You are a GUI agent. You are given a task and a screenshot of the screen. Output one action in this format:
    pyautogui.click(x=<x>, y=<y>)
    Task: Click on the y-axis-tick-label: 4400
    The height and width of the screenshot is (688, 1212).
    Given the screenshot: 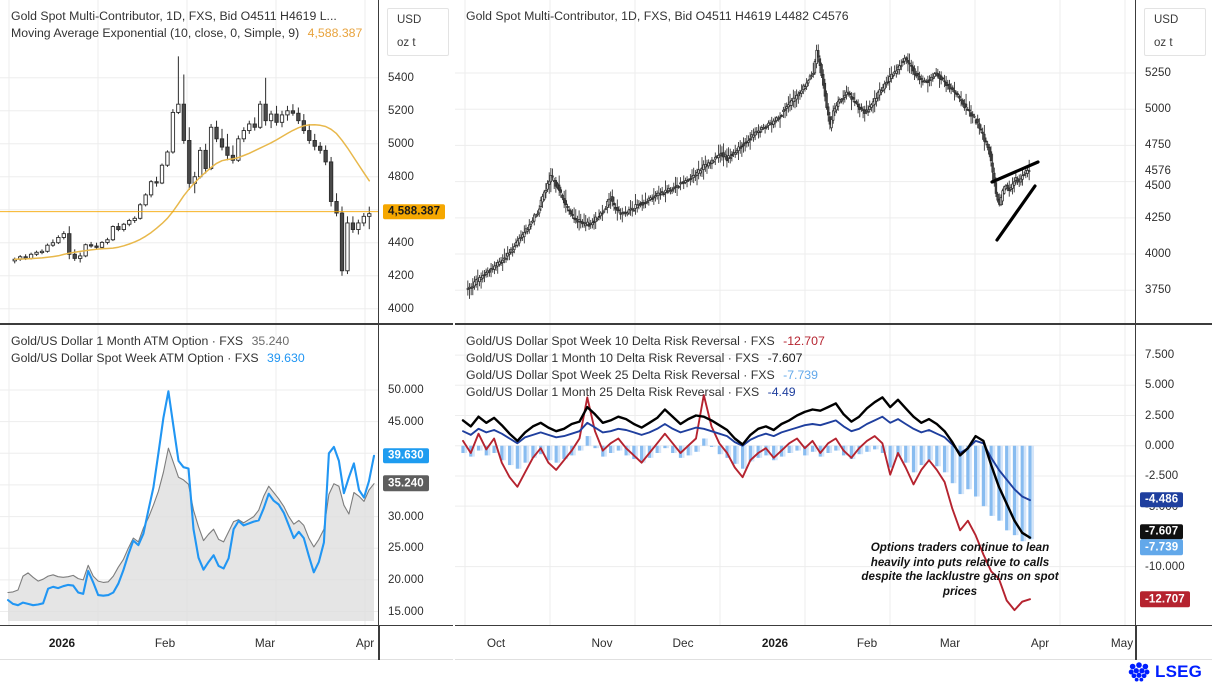 What is the action you would take?
    pyautogui.click(x=401, y=242)
    